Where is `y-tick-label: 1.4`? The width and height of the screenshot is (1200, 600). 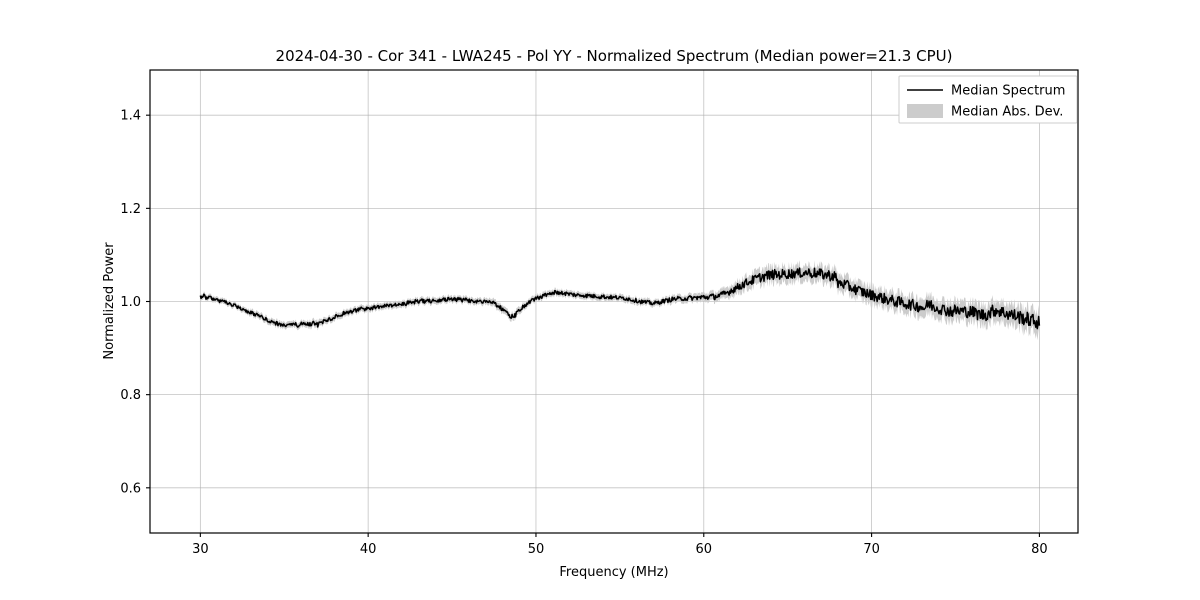 y-tick-label: 1.4 is located at coordinates (130, 116).